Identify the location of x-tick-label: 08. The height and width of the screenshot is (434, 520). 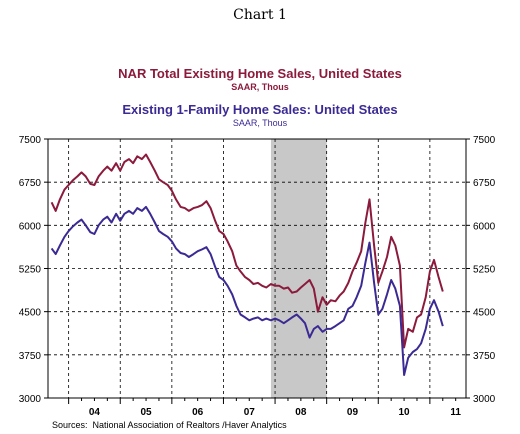
(301, 412).